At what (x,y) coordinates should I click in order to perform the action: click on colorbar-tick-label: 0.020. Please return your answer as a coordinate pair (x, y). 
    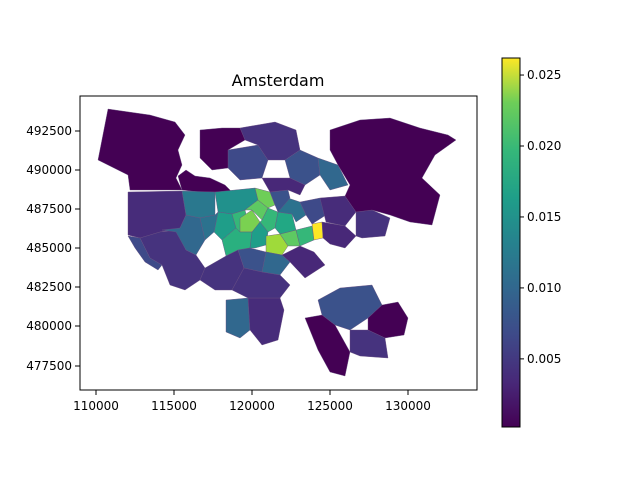
    Looking at the image, I should click on (544, 146).